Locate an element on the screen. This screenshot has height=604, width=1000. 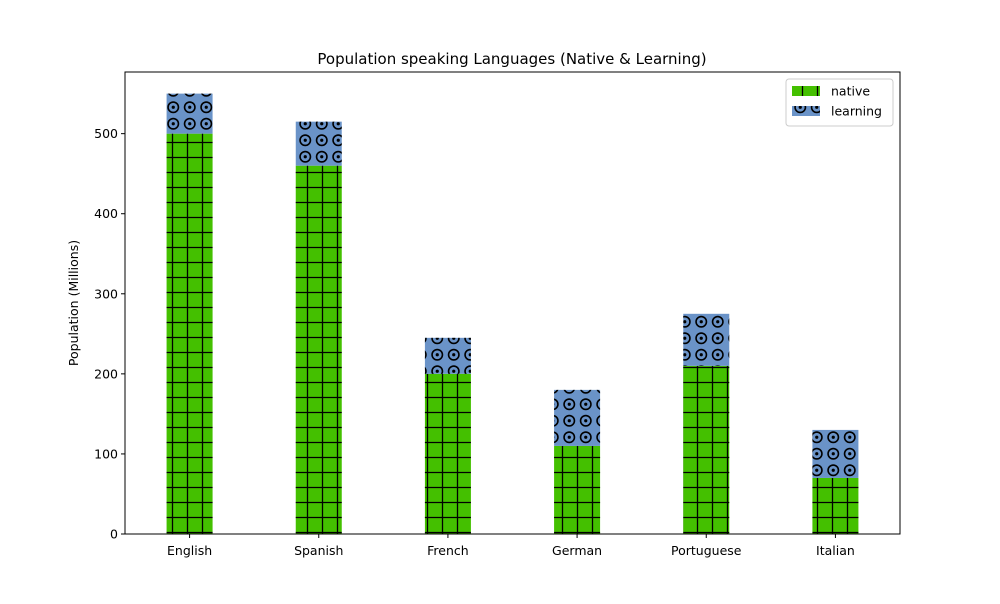
bar-hatch-native-italian is located at coordinates (835, 505).